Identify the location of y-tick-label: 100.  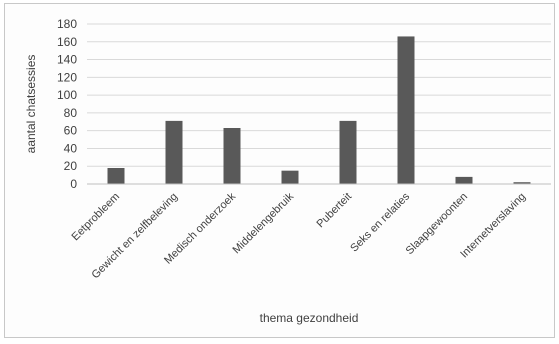
(67, 95).